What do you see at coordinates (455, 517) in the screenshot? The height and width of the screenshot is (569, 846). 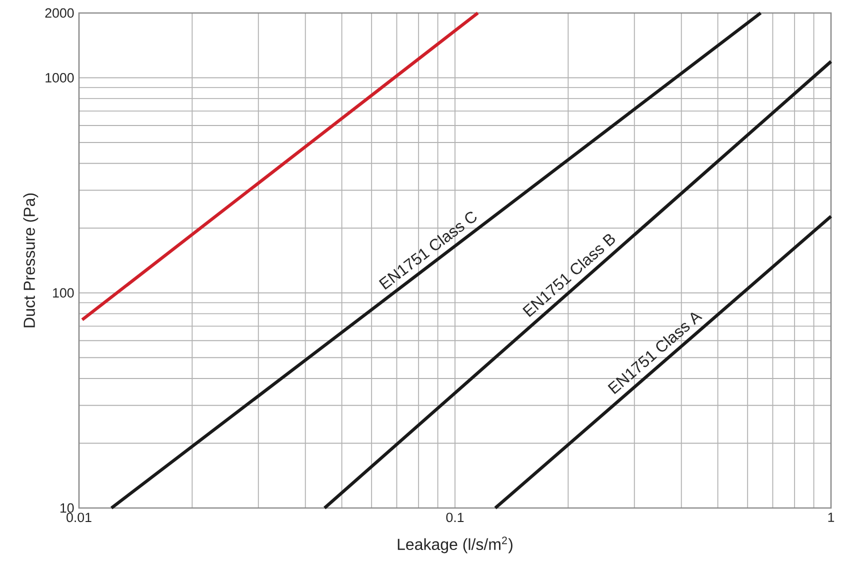 I see `x-tick-label: 0.1` at bounding box center [455, 517].